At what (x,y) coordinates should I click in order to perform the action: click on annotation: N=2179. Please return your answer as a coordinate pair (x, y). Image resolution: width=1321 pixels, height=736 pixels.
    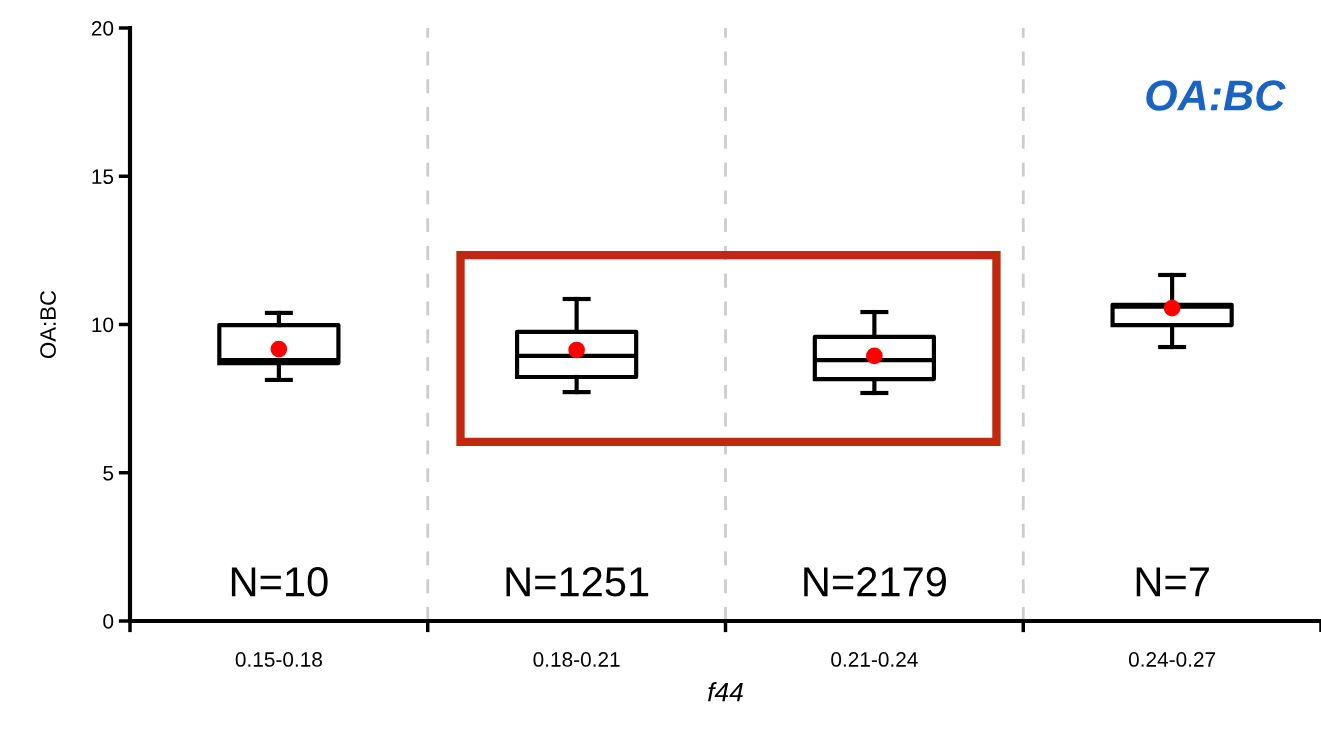
    Looking at the image, I should click on (875, 582).